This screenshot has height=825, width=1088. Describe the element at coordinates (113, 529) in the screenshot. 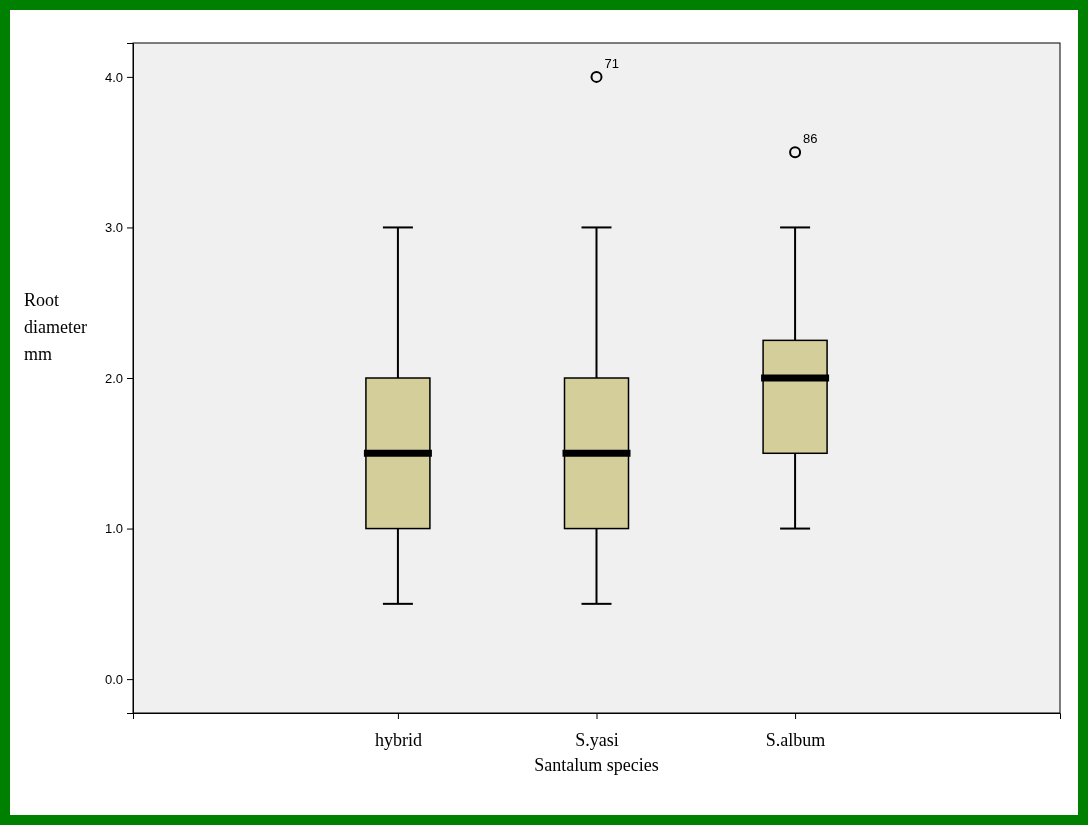

I see `y-tick-label: 1.0` at that location.